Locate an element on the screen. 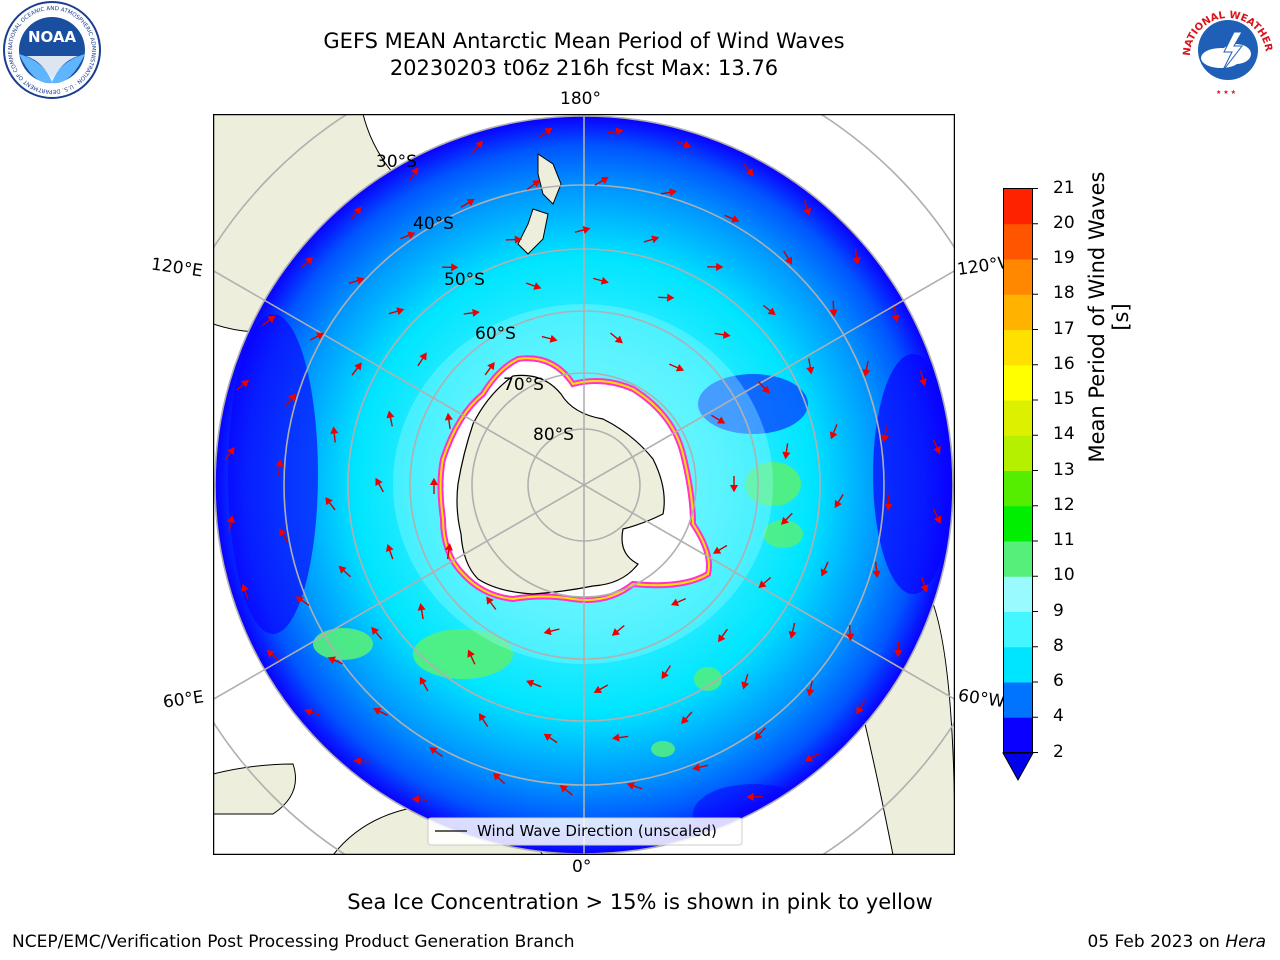  colorbar-tick-label: 13 is located at coordinates (1064, 469).